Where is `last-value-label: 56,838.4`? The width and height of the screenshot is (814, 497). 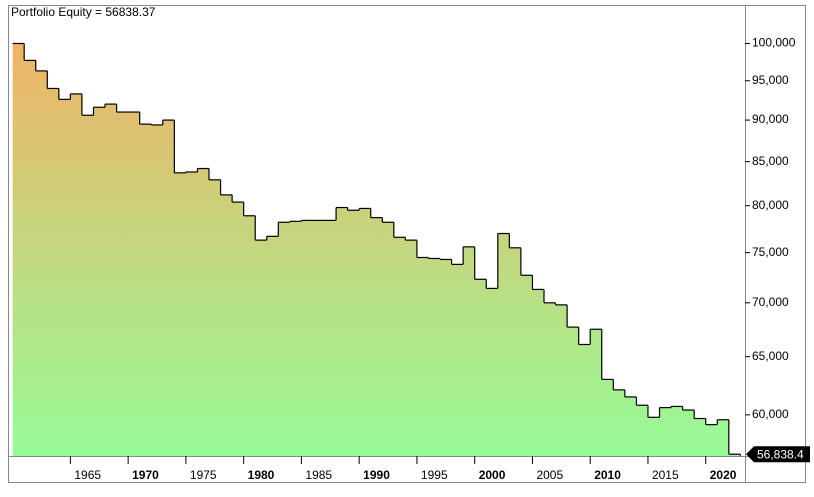
last-value-label: 56,838.4 is located at coordinates (780, 454).